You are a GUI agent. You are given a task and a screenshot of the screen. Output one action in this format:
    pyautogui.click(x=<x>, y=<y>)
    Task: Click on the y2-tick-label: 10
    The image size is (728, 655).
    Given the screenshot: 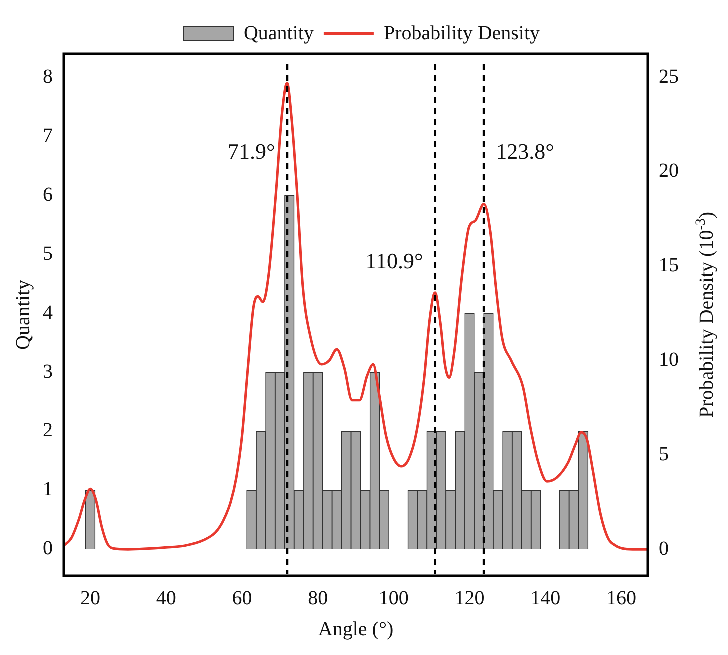 What is the action you would take?
    pyautogui.click(x=669, y=360)
    